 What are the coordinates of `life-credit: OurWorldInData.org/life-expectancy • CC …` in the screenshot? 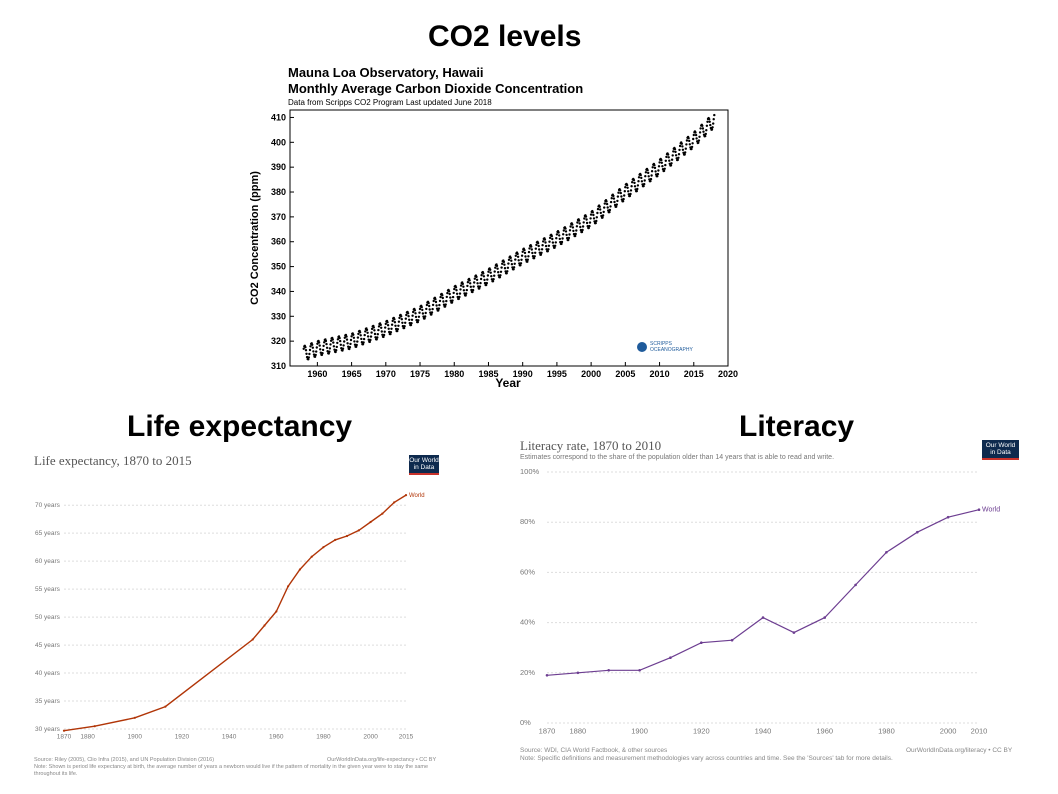 It's located at (382, 760).